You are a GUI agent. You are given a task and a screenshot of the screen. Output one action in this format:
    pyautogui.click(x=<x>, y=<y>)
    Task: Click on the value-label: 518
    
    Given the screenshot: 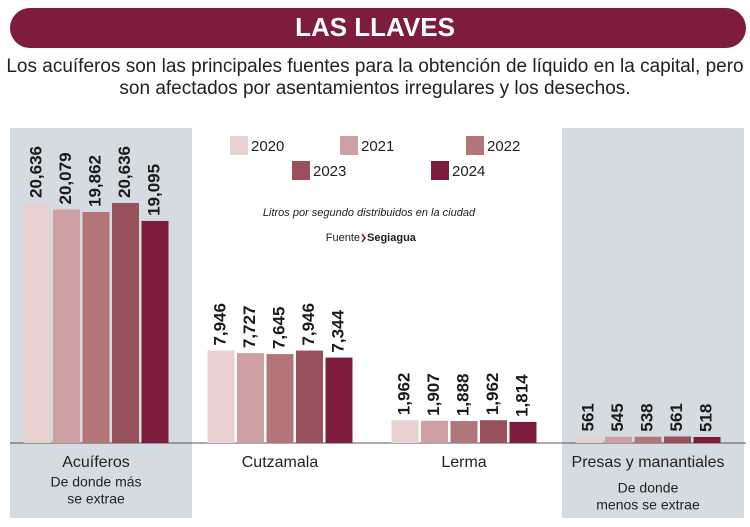 What is the action you would take?
    pyautogui.click(x=705, y=418)
    